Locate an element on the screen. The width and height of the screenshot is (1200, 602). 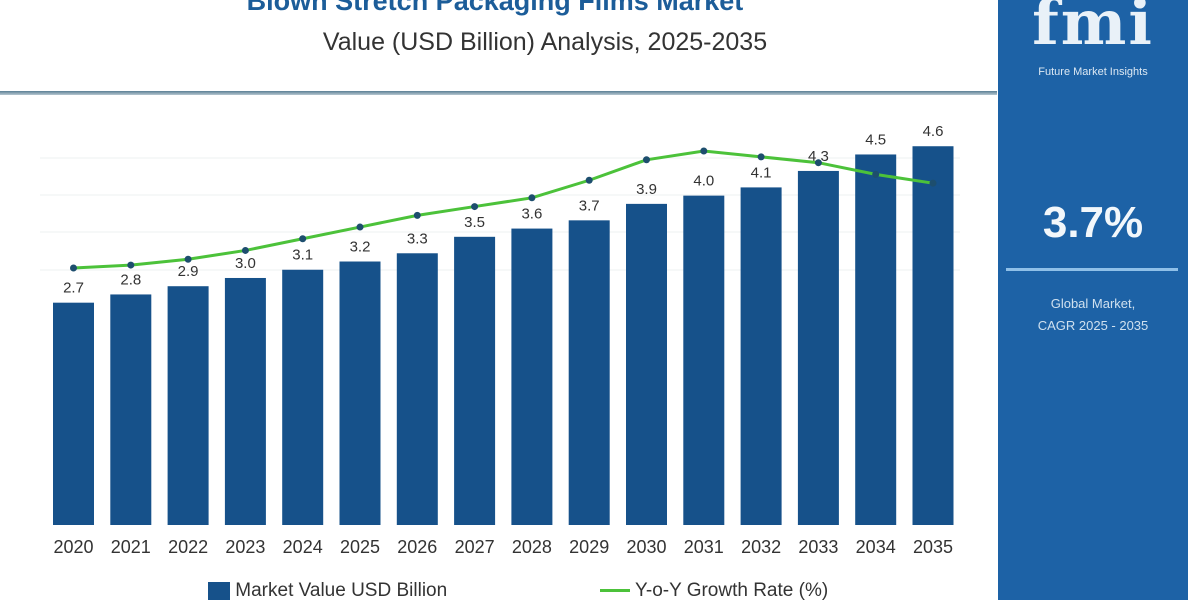
growth-point-2033 is located at coordinates (818, 163).